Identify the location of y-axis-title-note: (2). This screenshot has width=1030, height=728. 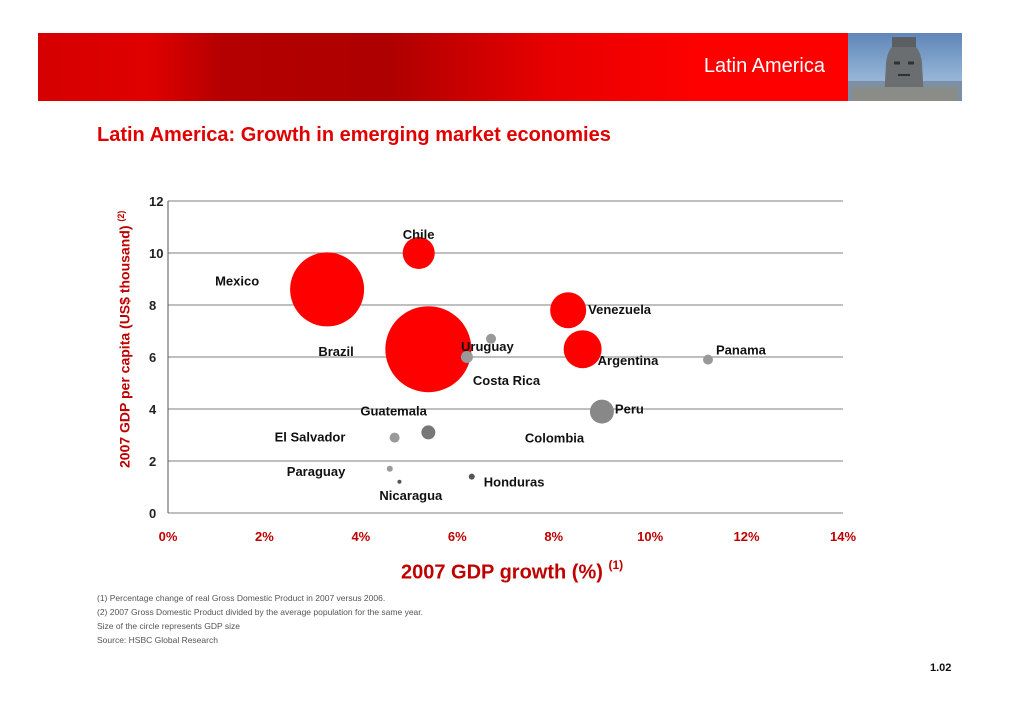
(121, 216).